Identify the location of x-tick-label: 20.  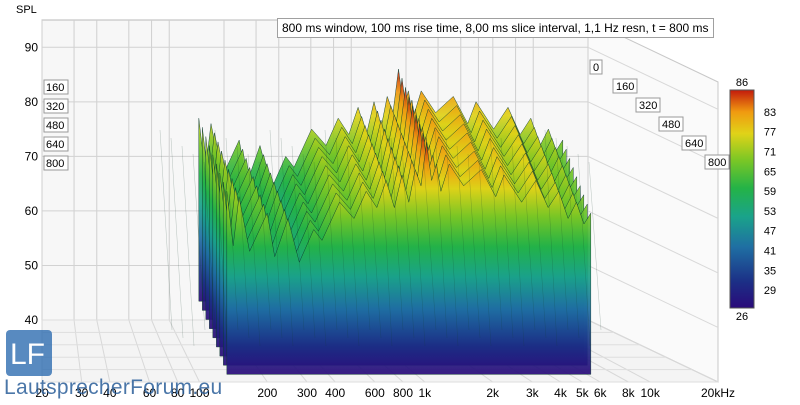
(42, 393).